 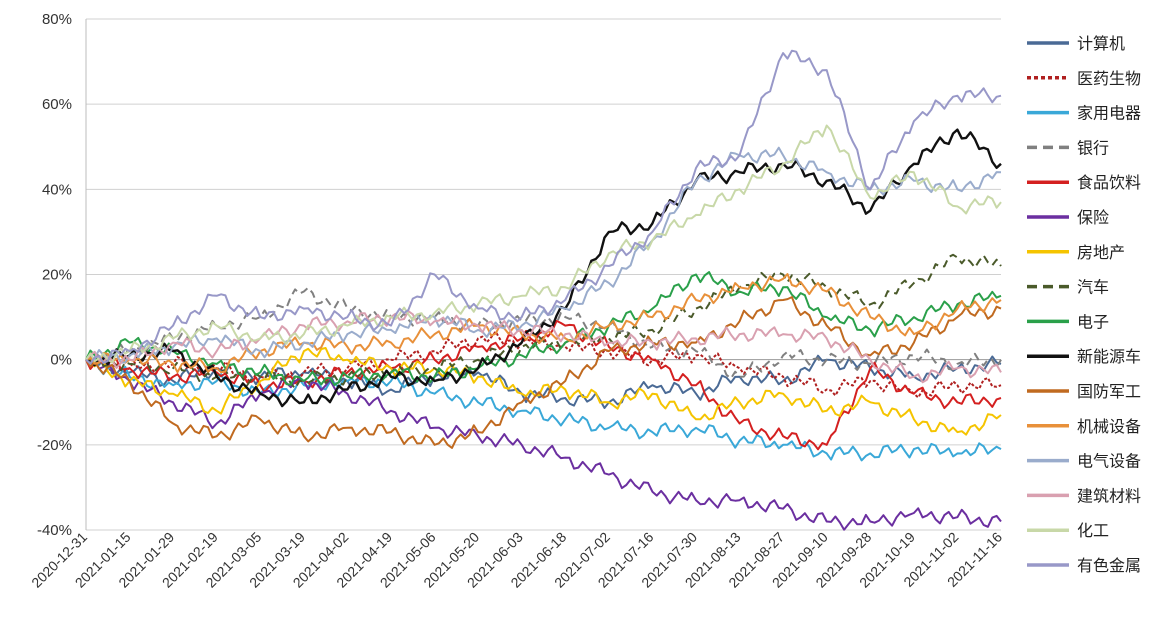 I want to click on legend-label: 电子, so click(x=1093, y=321).